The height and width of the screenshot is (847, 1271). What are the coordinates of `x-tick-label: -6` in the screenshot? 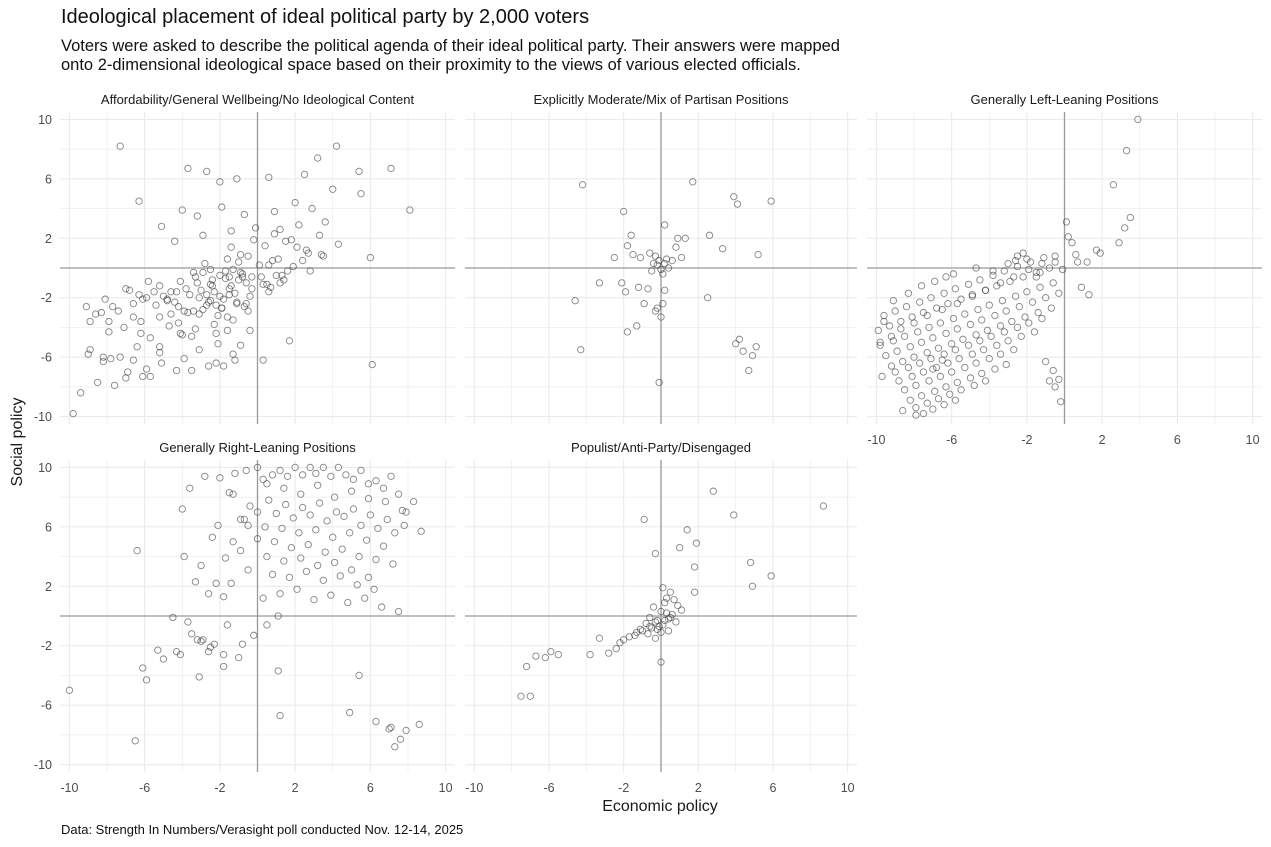 It's located at (548, 788).